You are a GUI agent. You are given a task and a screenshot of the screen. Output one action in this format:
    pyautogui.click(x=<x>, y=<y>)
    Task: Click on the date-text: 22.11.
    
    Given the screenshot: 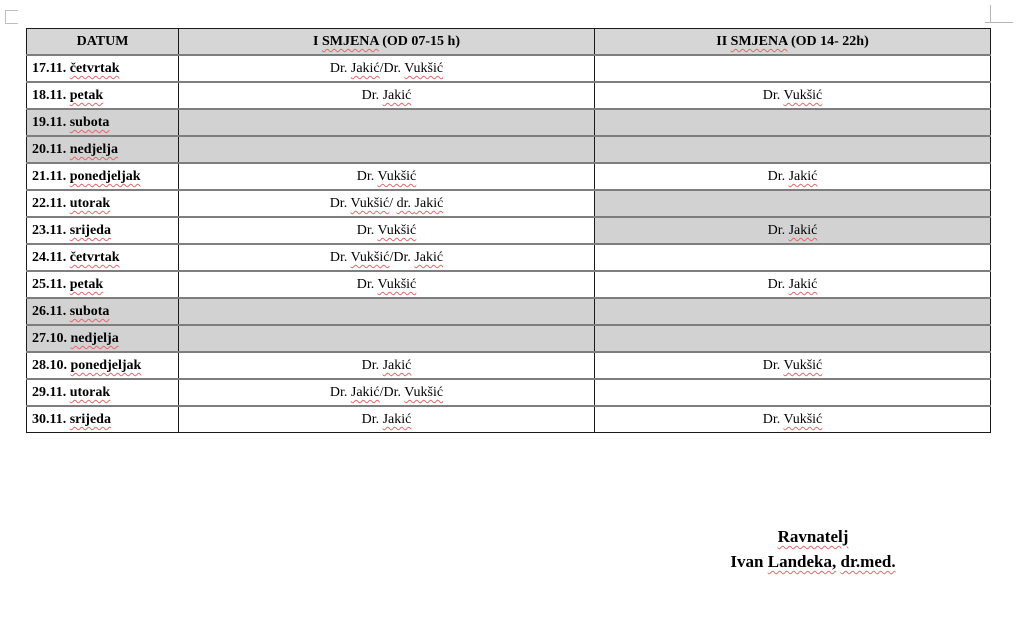 What is the action you would take?
    pyautogui.click(x=51, y=203)
    